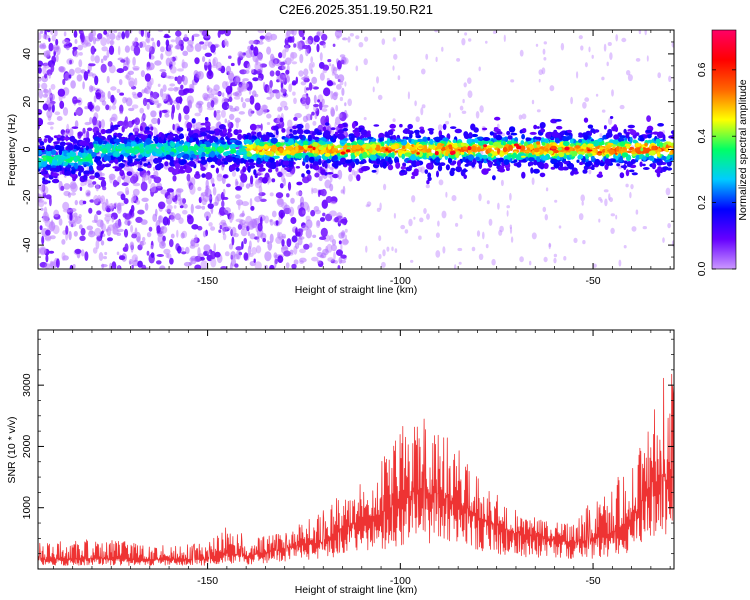 The image size is (750, 600). Describe the element at coordinates (592, 281) in the screenshot. I see `spectrogram-x-tick-label: -50` at that location.